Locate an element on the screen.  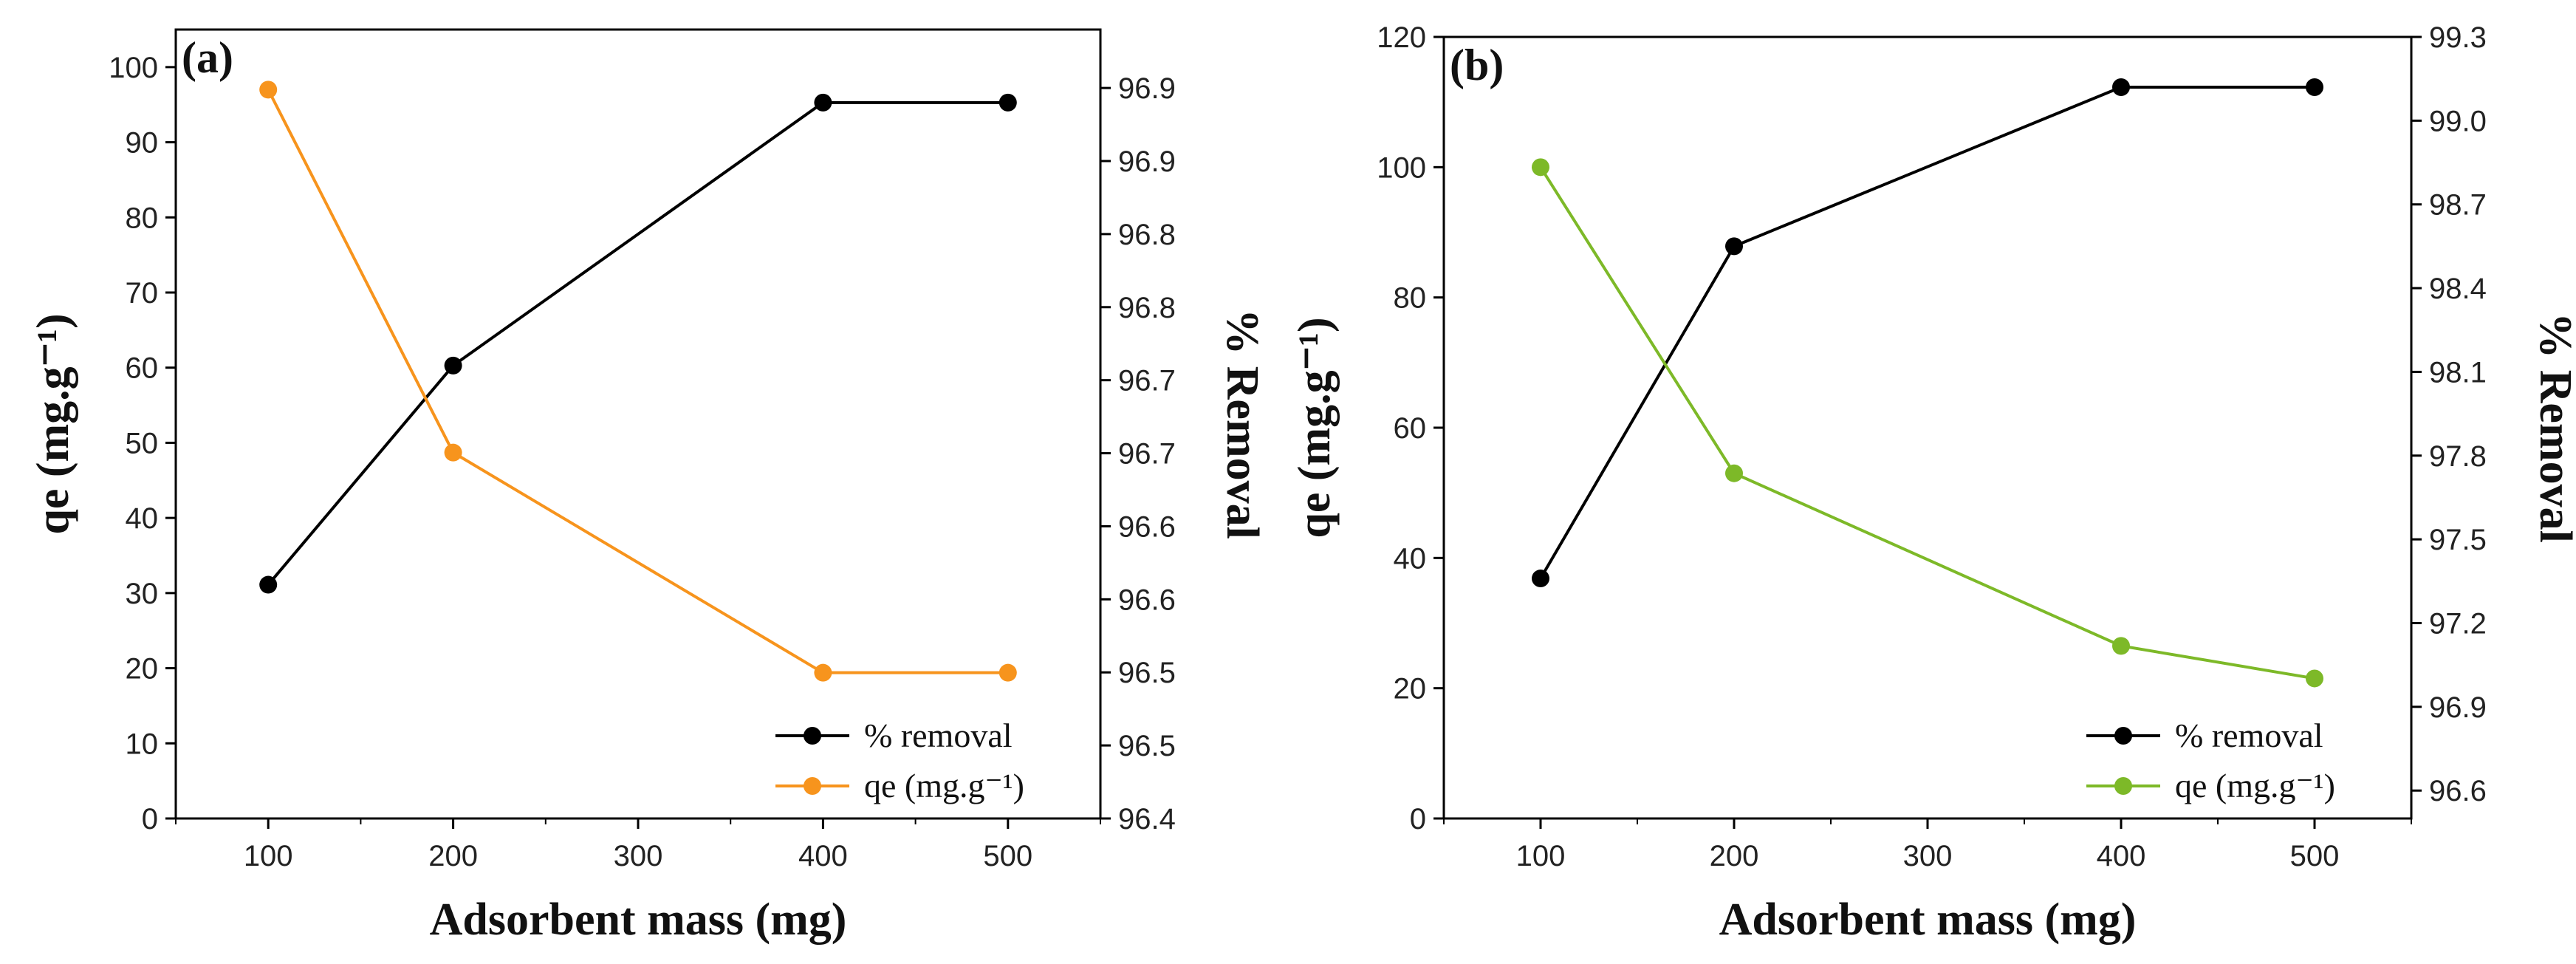
panel-label: (b) is located at coordinates (1477, 65).